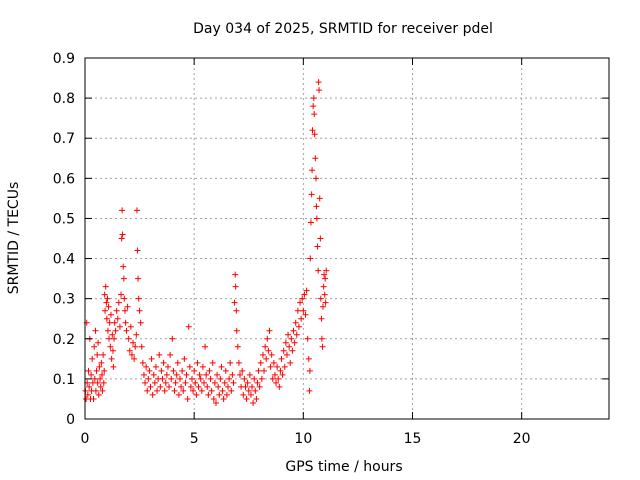 The width and height of the screenshot is (640, 480). Describe the element at coordinates (343, 467) in the screenshot. I see `x-axis-label: GPS time / hours` at that location.